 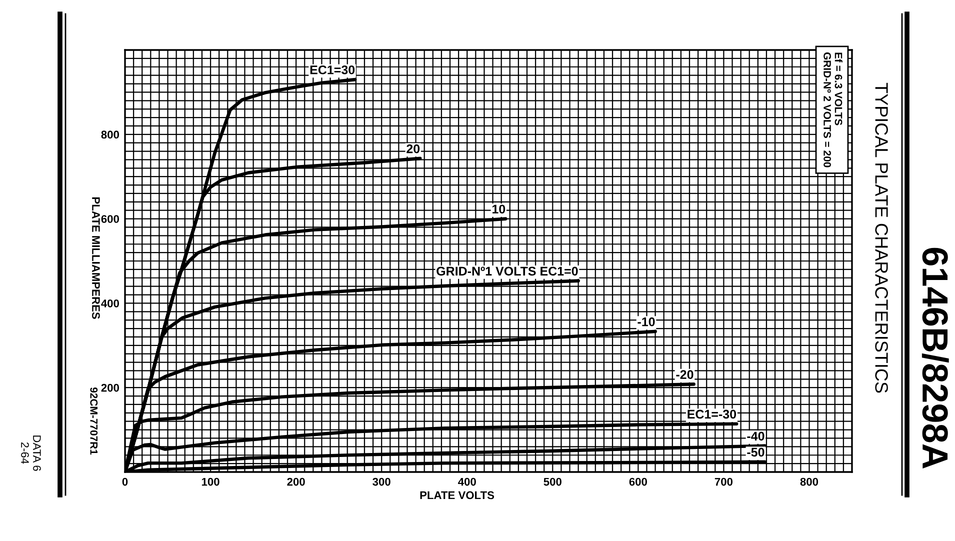 What do you see at coordinates (467, 482) in the screenshot?
I see `x-tick-label: 400` at bounding box center [467, 482].